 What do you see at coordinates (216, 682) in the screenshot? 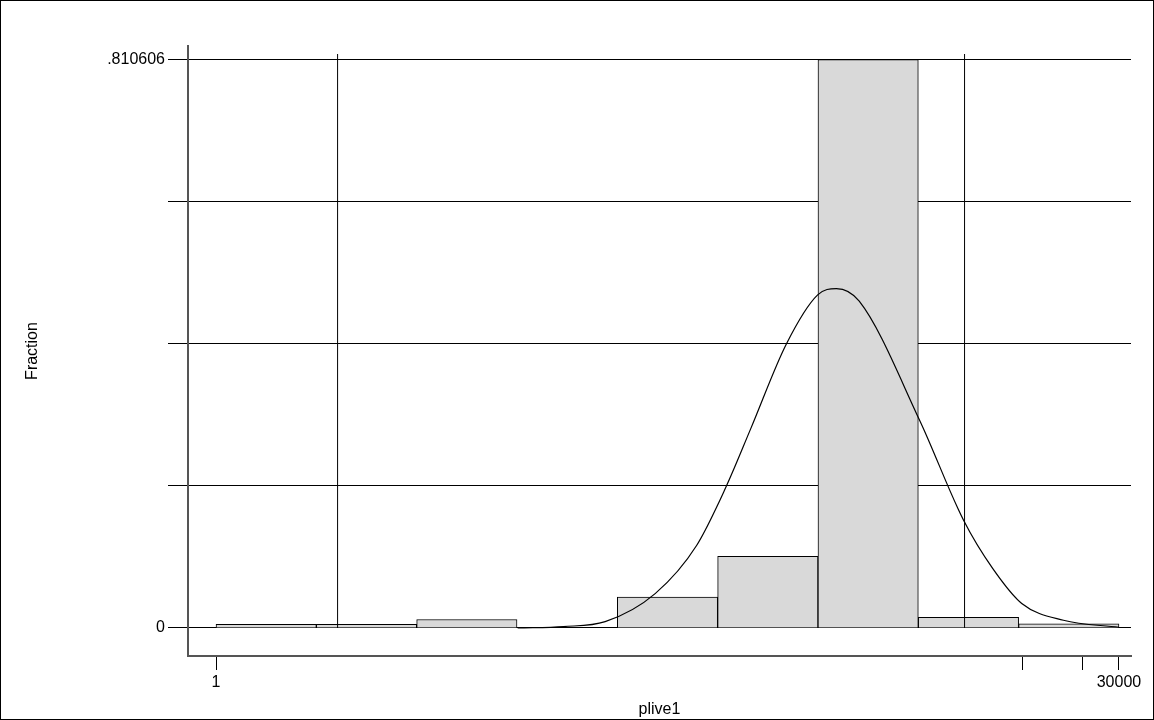
I see `x-tick-label: 1` at bounding box center [216, 682].